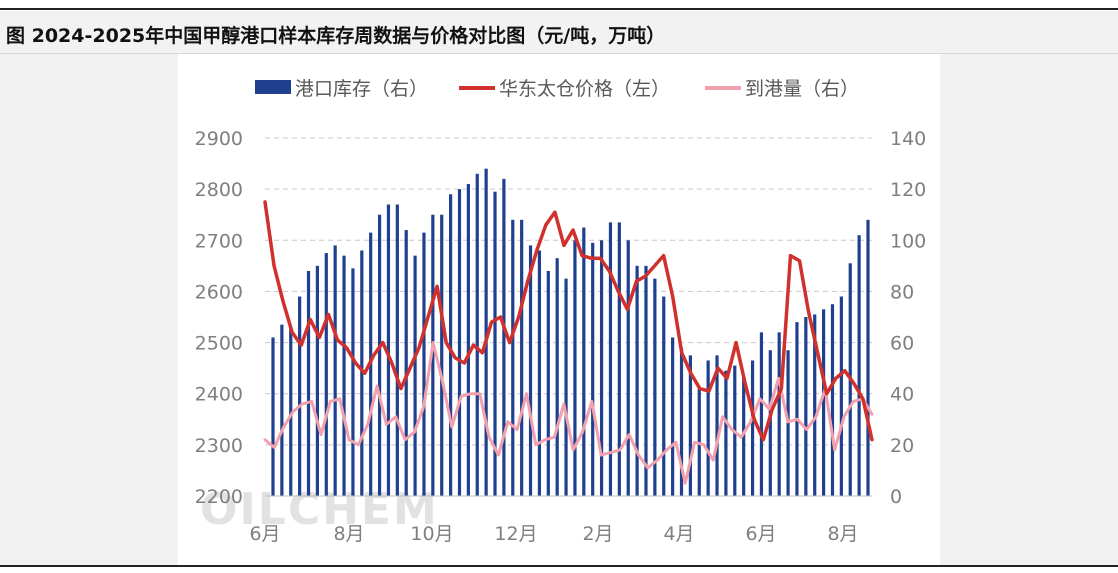 Image resolution: width=1118 pixels, height=573 pixels. I want to click on top-rule, so click(559, 9).